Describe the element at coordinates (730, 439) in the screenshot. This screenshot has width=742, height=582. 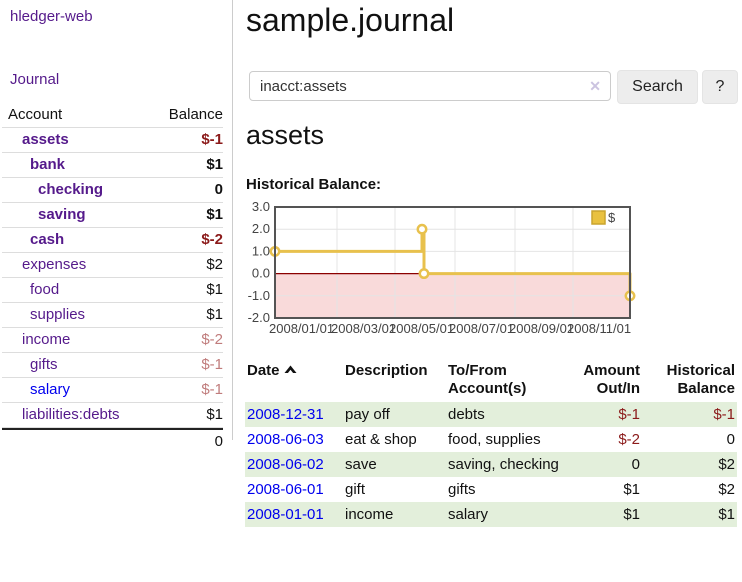
I see `transaction-balance: 0` at that location.